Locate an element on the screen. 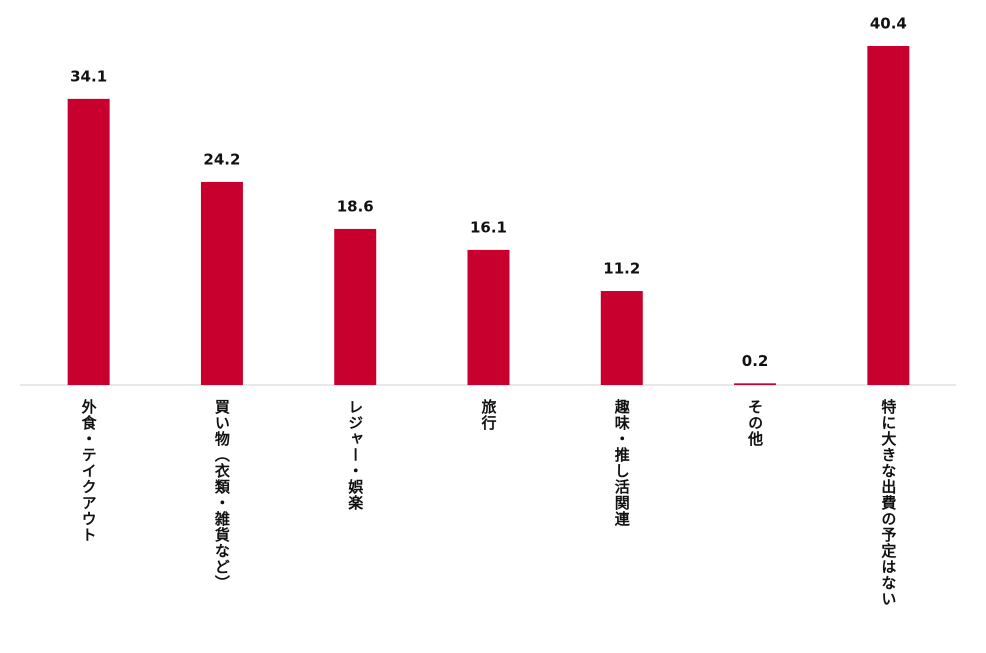 The image size is (986, 653). x-tick-label: その他 is located at coordinates (755, 423).